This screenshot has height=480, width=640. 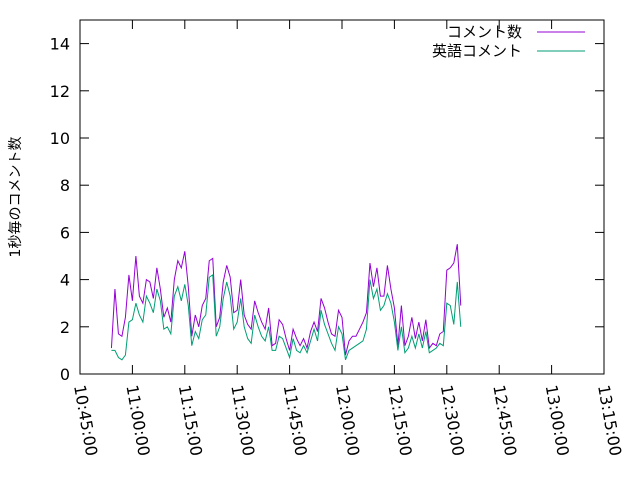 What do you see at coordinates (190, 420) in the screenshot?
I see `x-tick-label: 11:15:00` at bounding box center [190, 420].